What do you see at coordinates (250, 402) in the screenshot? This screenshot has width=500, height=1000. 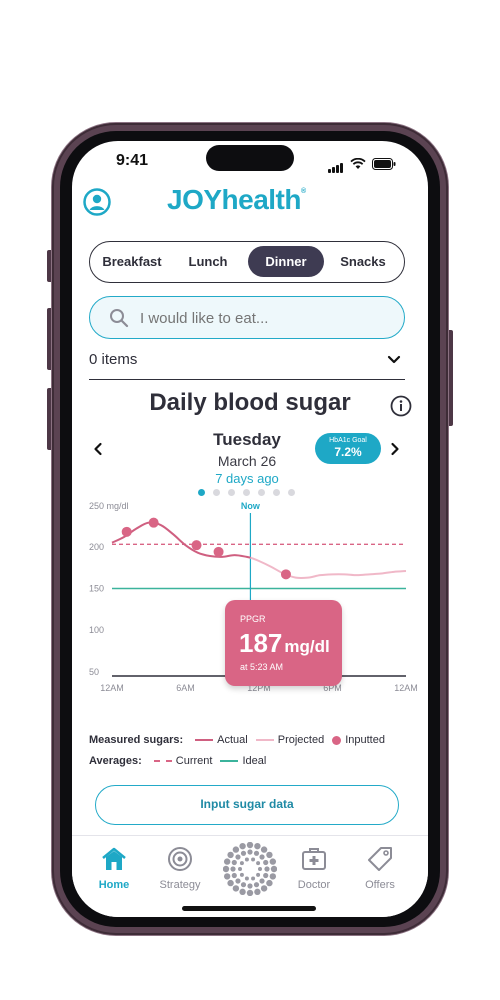 I see `chart-title: Daily blood sugar` at bounding box center [250, 402].